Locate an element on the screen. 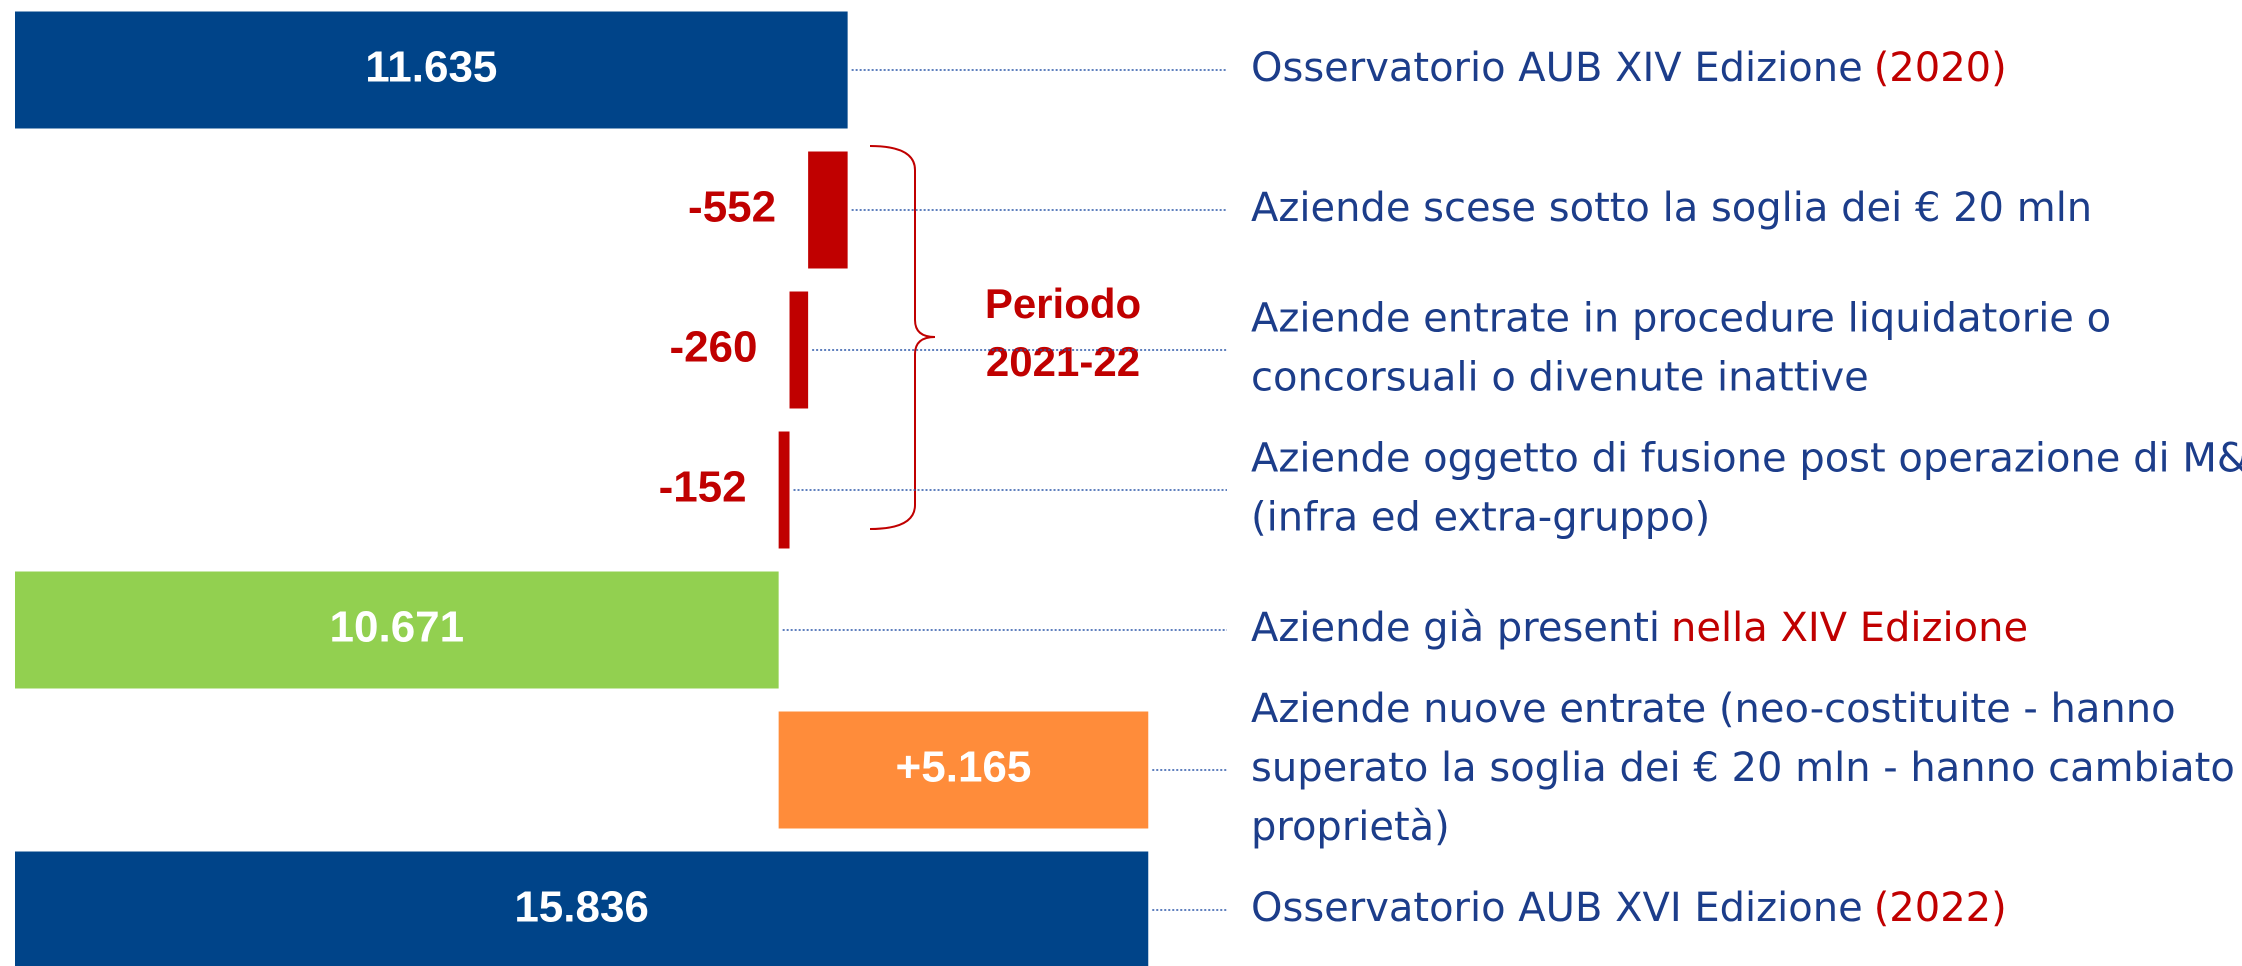 This screenshot has height=966, width=2242. bracket-label: Periodo is located at coordinates (1063, 303).